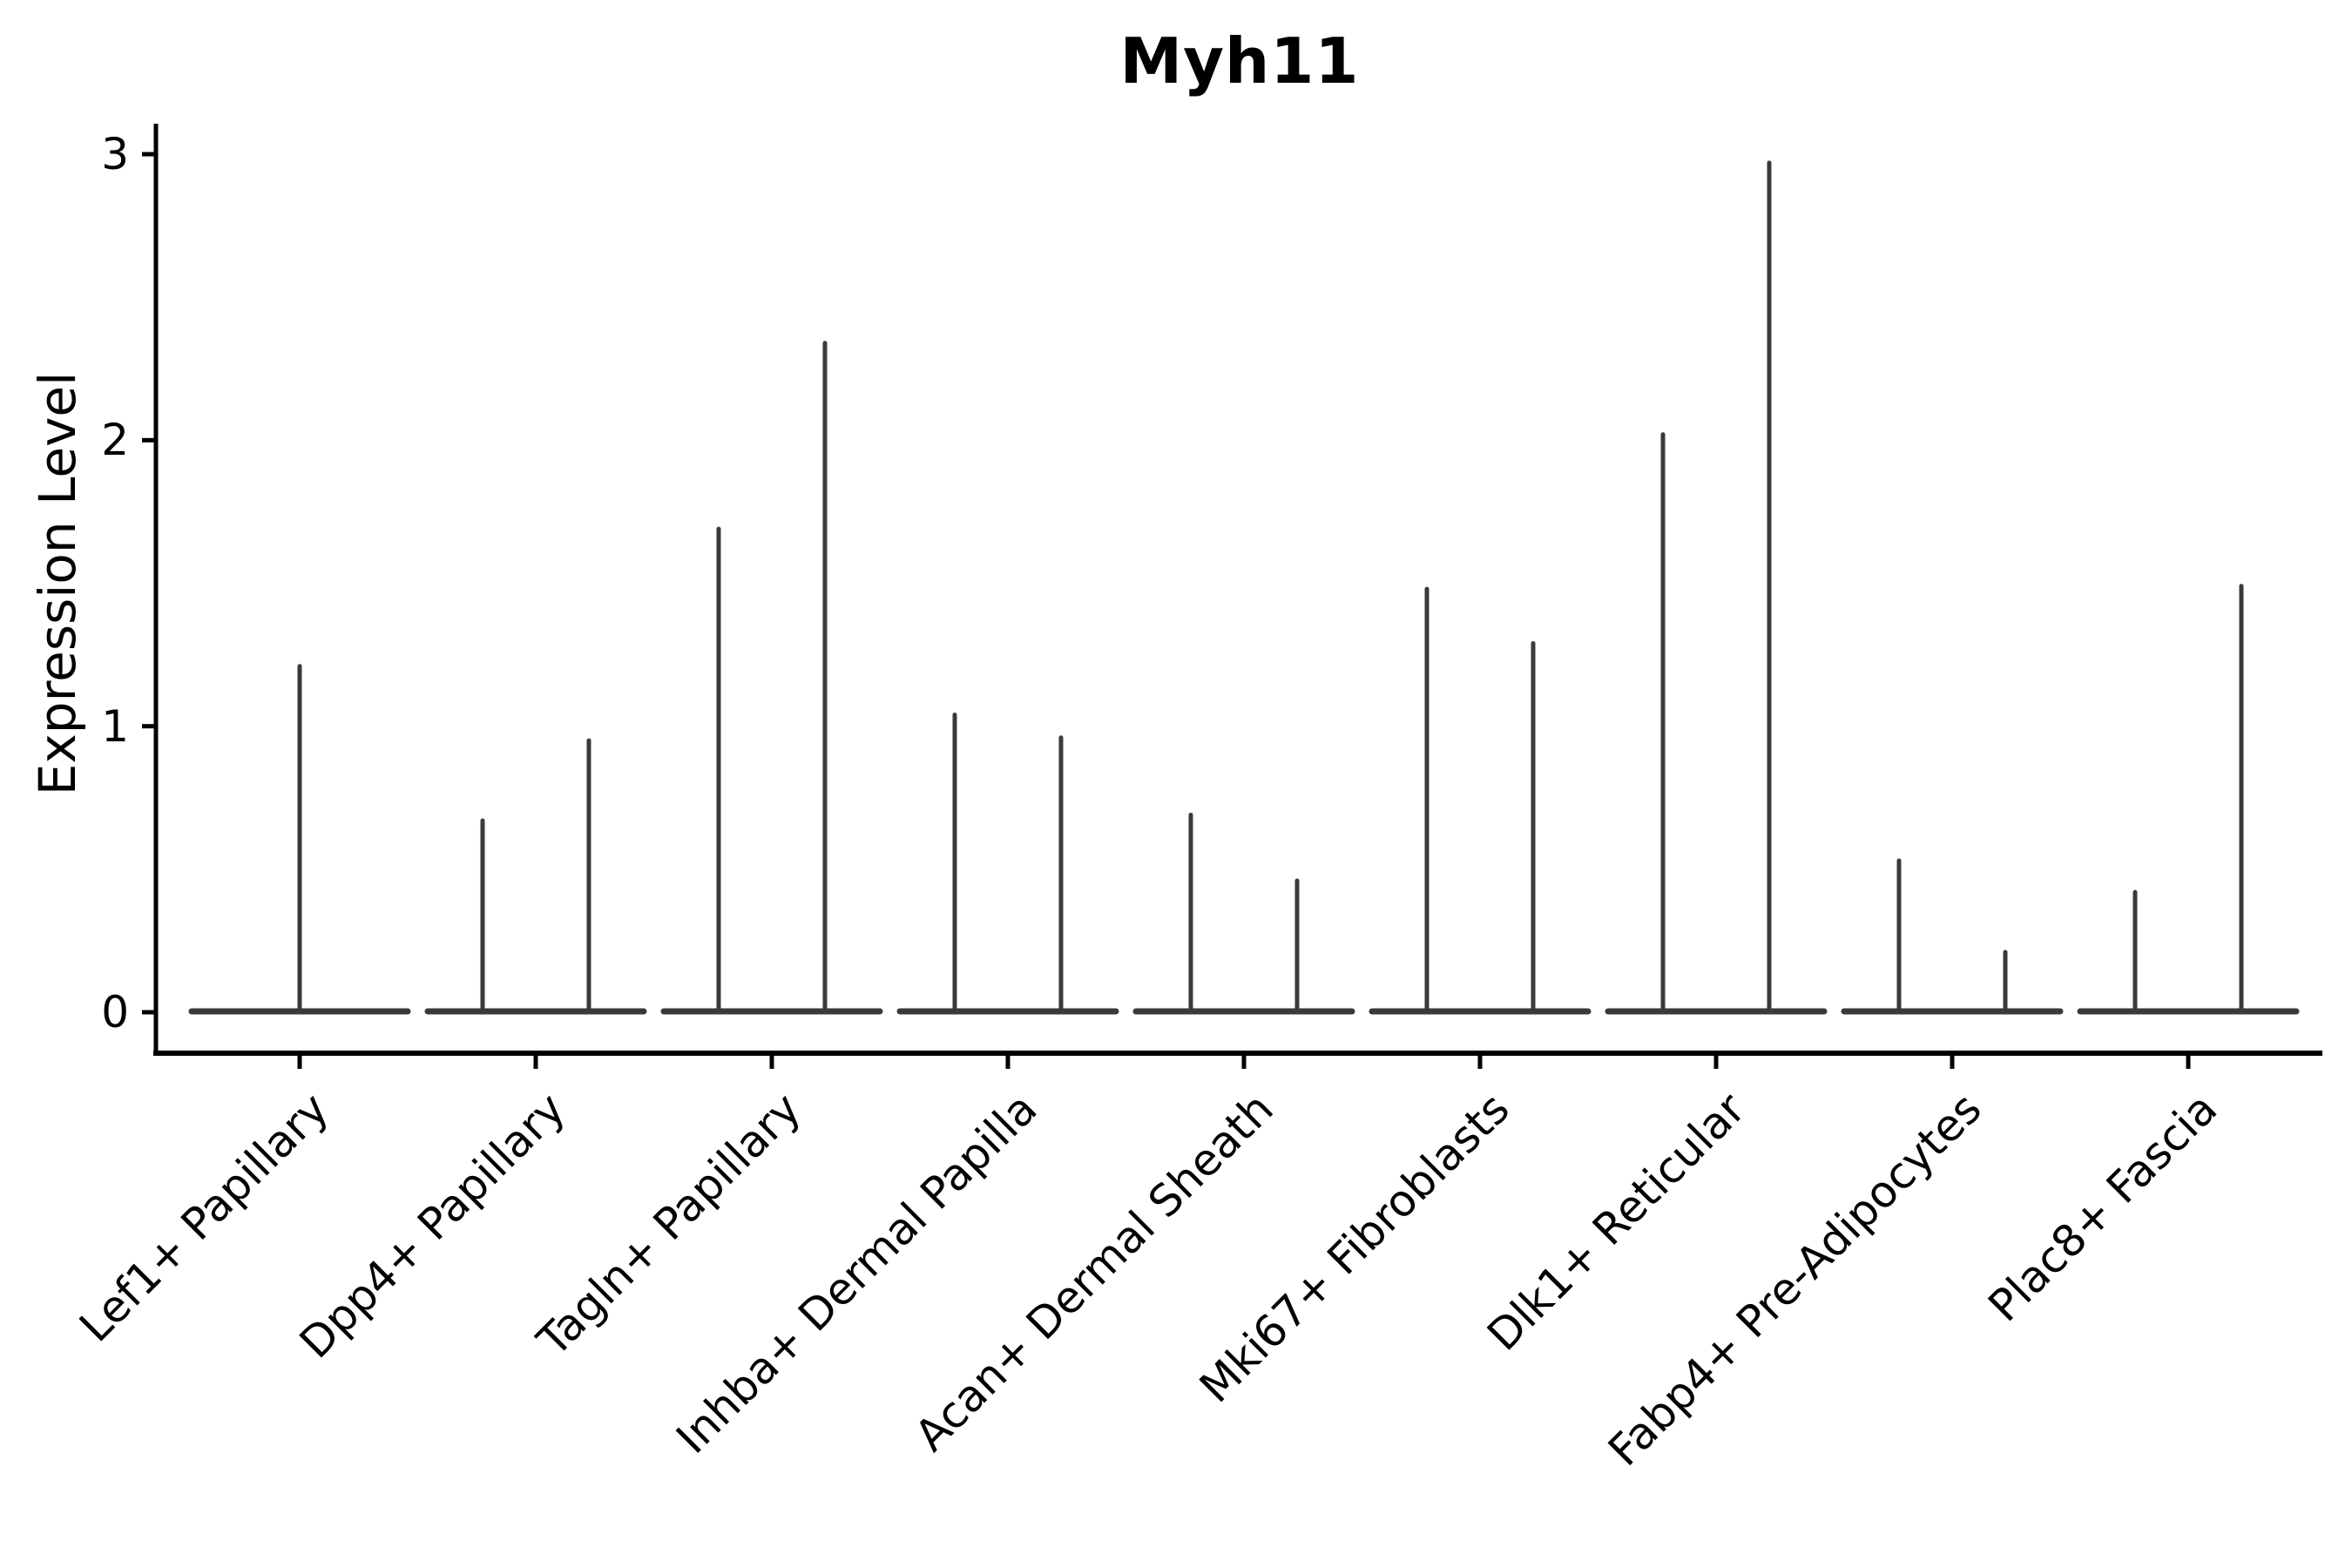 This screenshot has width=2352, height=1568. Describe the element at coordinates (115, 440) in the screenshot. I see `y-tick-label: 2` at that location.